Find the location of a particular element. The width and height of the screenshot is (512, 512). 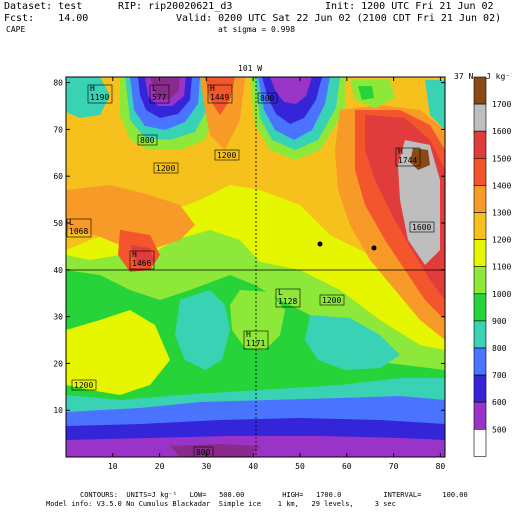

legend-units: J kg⁻¹ is located at coordinates (499, 76).